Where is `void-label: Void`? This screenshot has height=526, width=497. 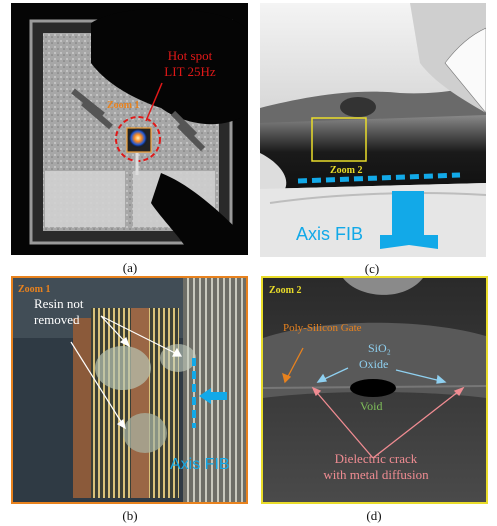
void-label: Void is located at coordinates (371, 406).